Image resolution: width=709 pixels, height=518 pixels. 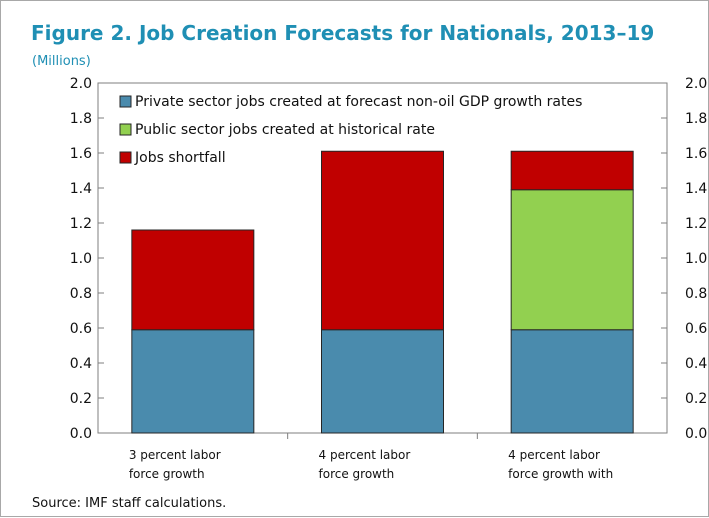 I want to click on y-tick-label-left: 1.8, so click(x=81, y=119).